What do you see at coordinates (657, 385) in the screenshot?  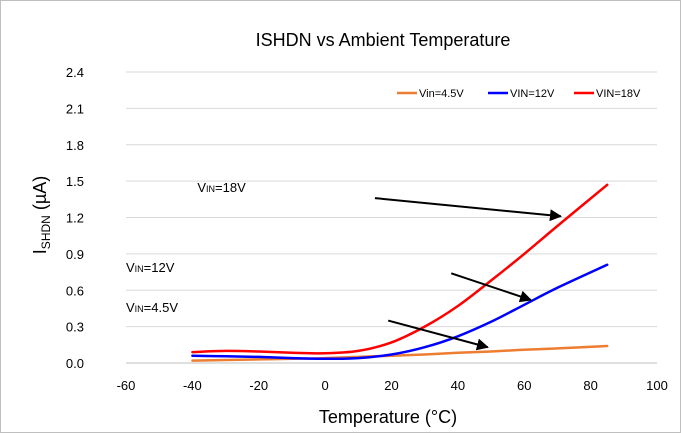 I see `x-tick-label: 100` at bounding box center [657, 385].